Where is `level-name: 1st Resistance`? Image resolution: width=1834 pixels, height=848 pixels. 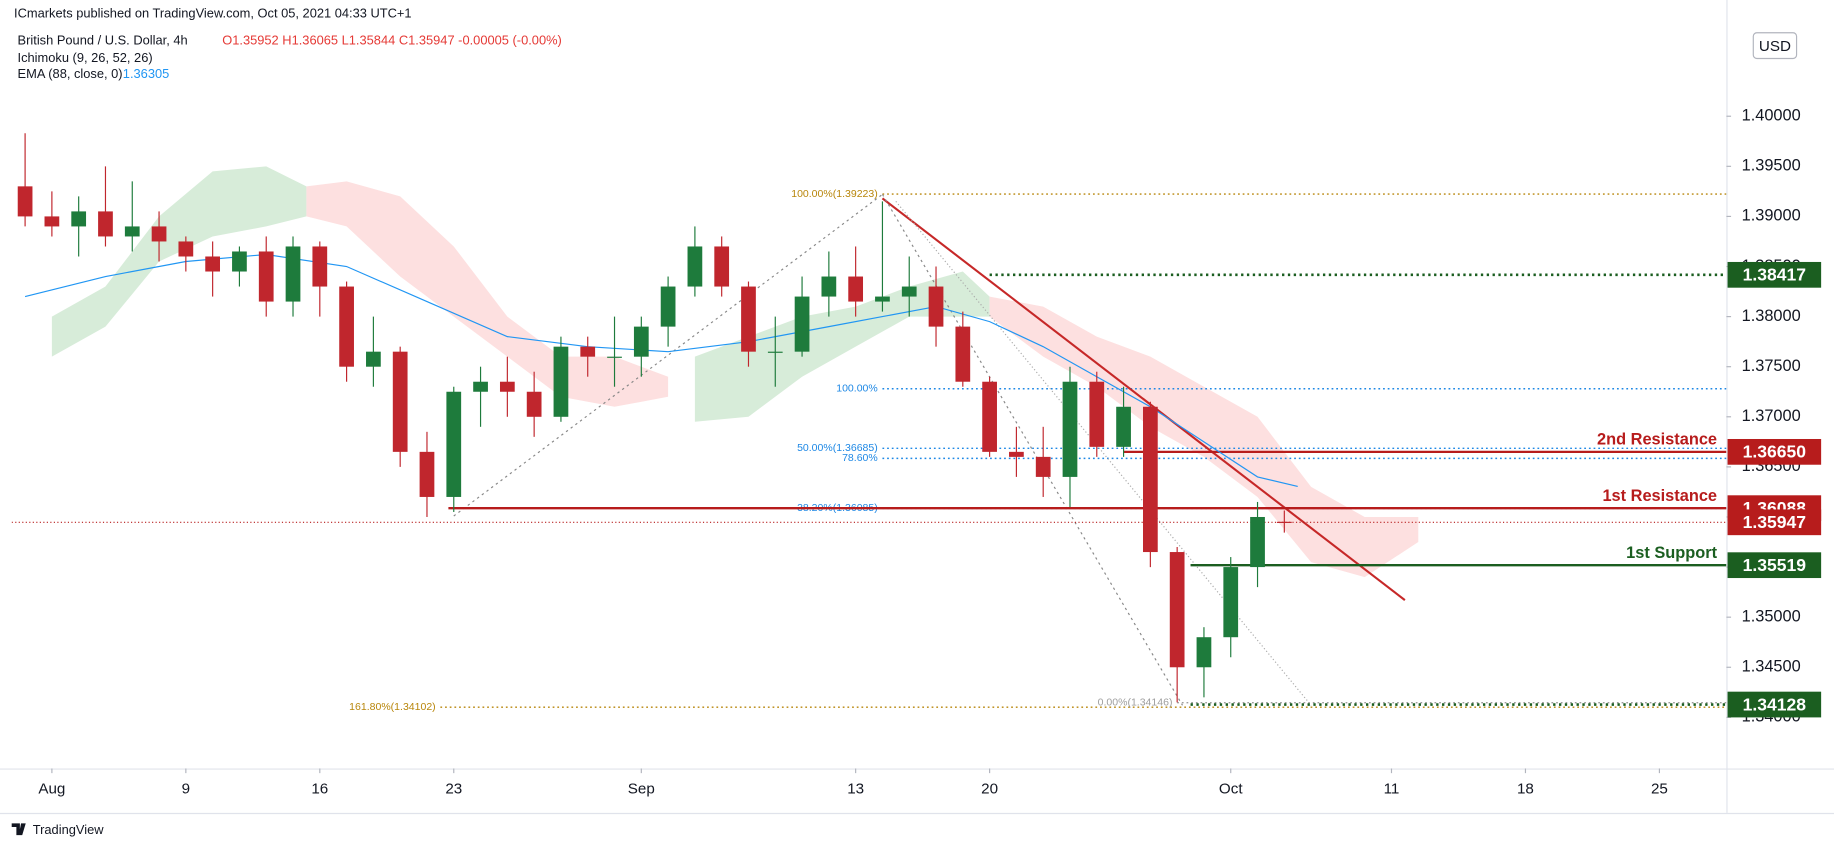 level-name: 1st Resistance is located at coordinates (1659, 496).